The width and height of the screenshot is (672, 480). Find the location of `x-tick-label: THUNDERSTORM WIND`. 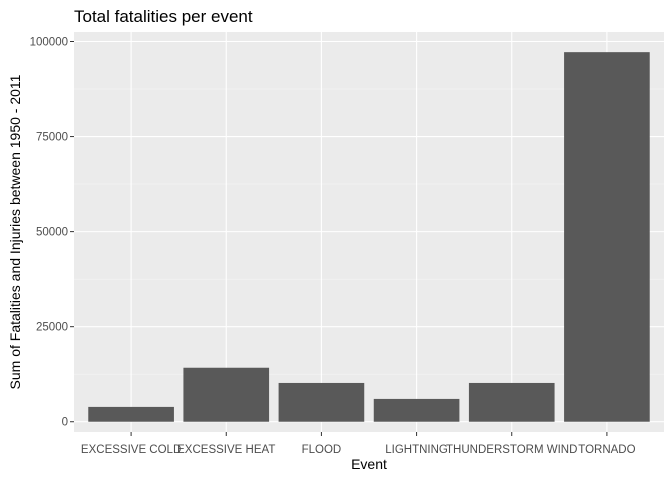

x-tick-label: THUNDERSTORM WIND is located at coordinates (511, 450).